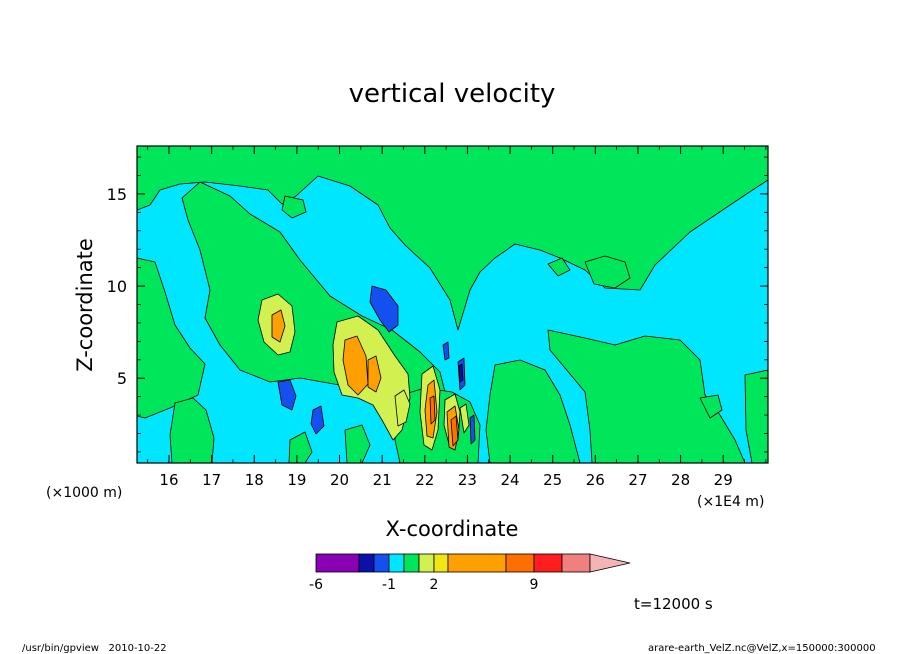  I want to click on chart-title: vertical velocity, so click(452, 94).